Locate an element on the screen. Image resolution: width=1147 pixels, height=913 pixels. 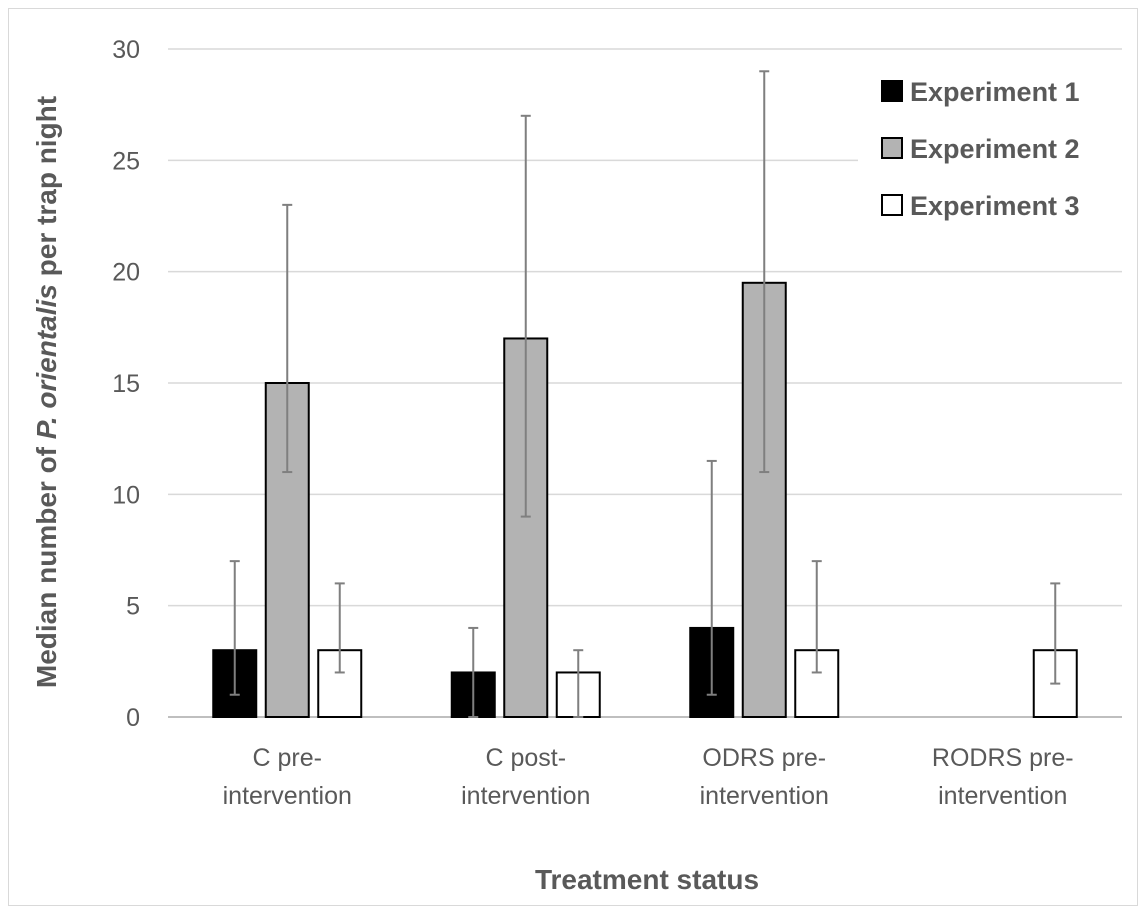
y-axis-ticks: 0 5 10 15 20 25 30 is located at coordinates (126, 384).